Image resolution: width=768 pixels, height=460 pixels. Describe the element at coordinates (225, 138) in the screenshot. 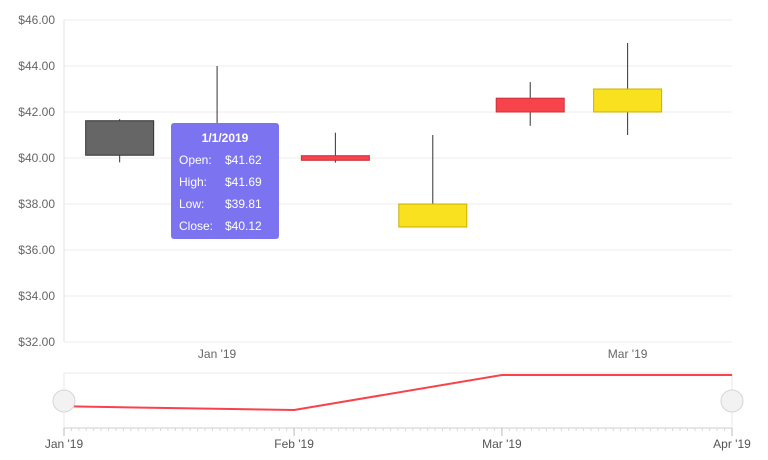

I see `tooltip-title: 1/1/2019` at that location.